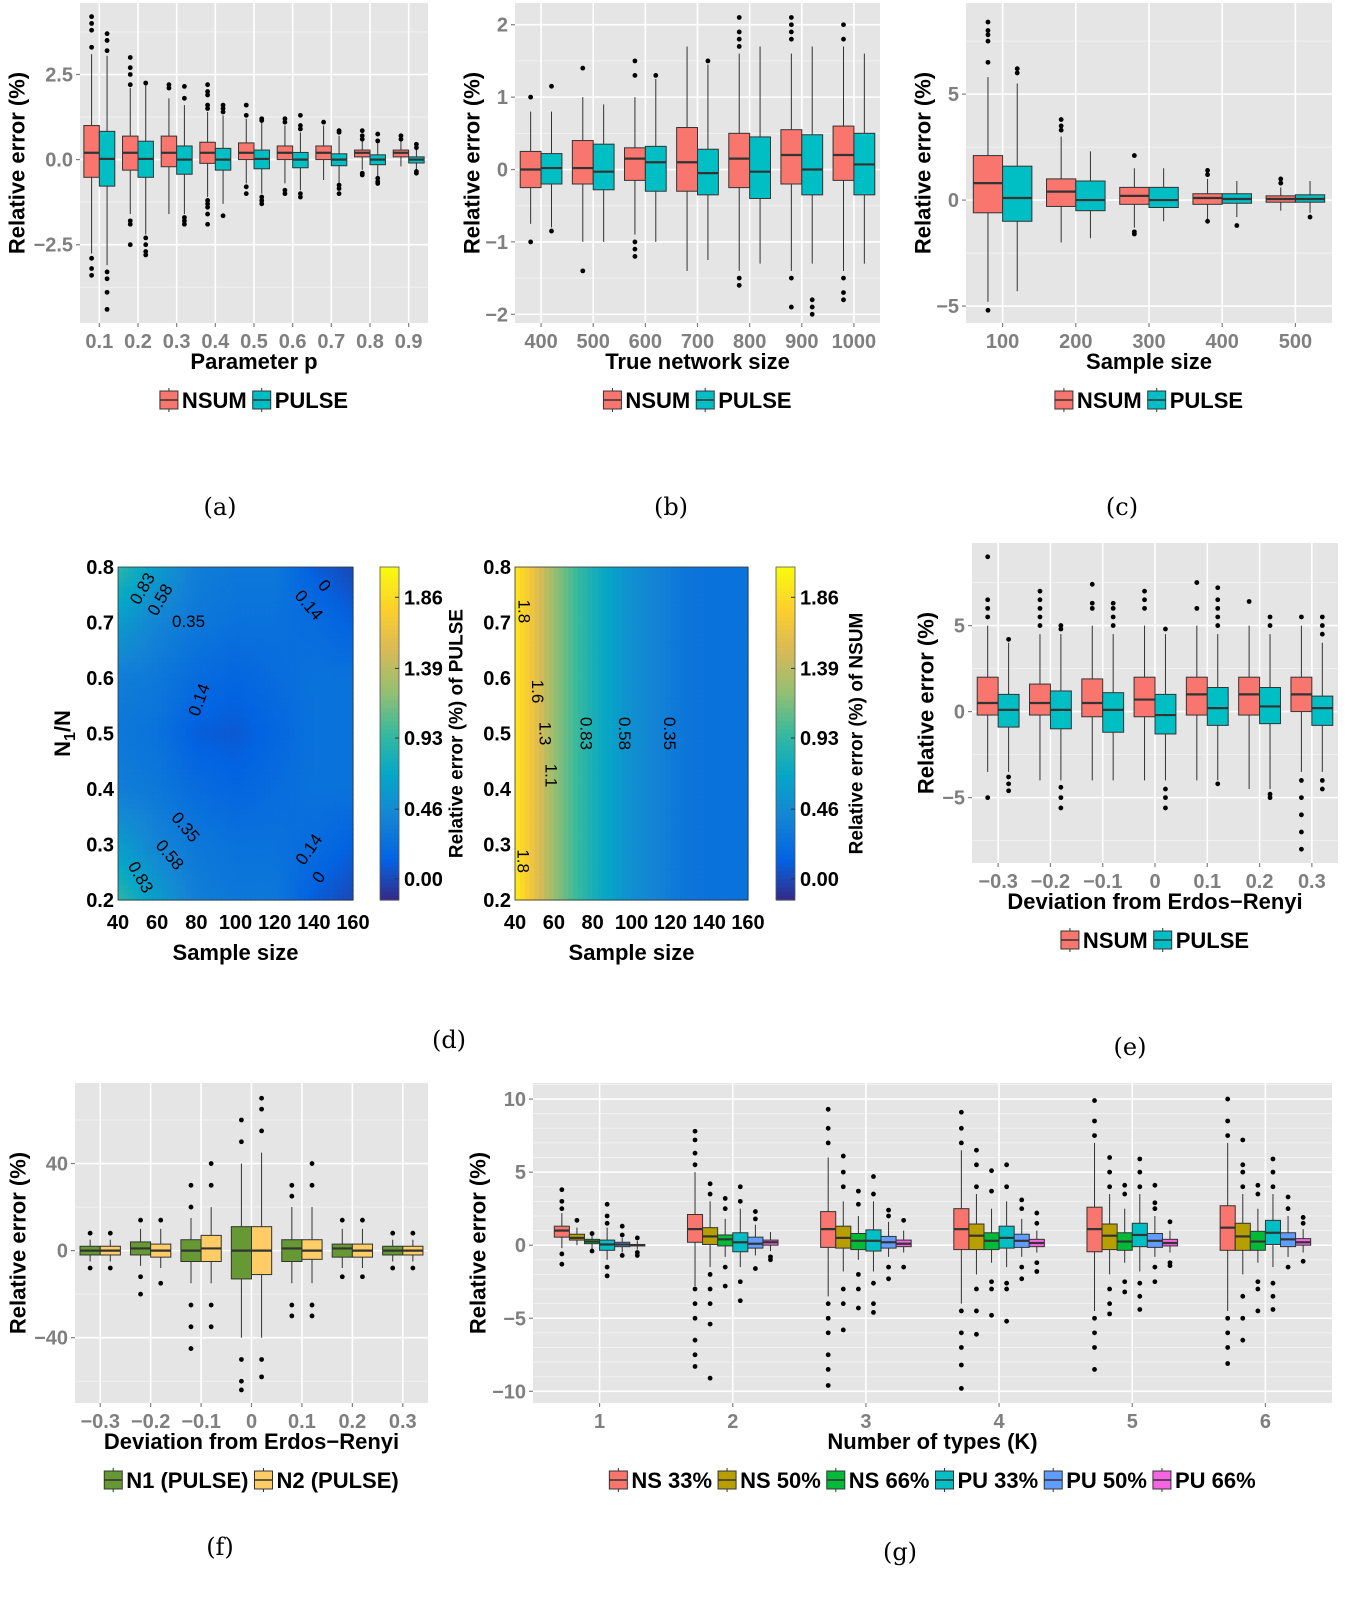 Image resolution: width=1370 pixels, height=1601 pixels. I want to click on y-tick-label: 0.3, so click(100, 846).